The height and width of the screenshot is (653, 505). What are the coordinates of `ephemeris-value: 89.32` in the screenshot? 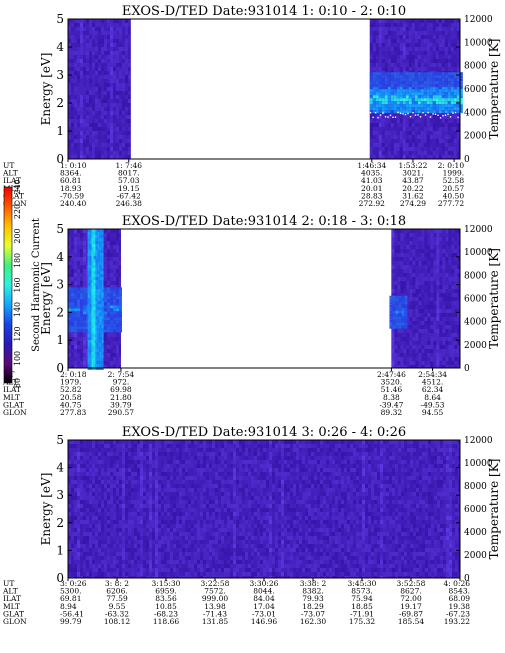 It's located at (392, 412).